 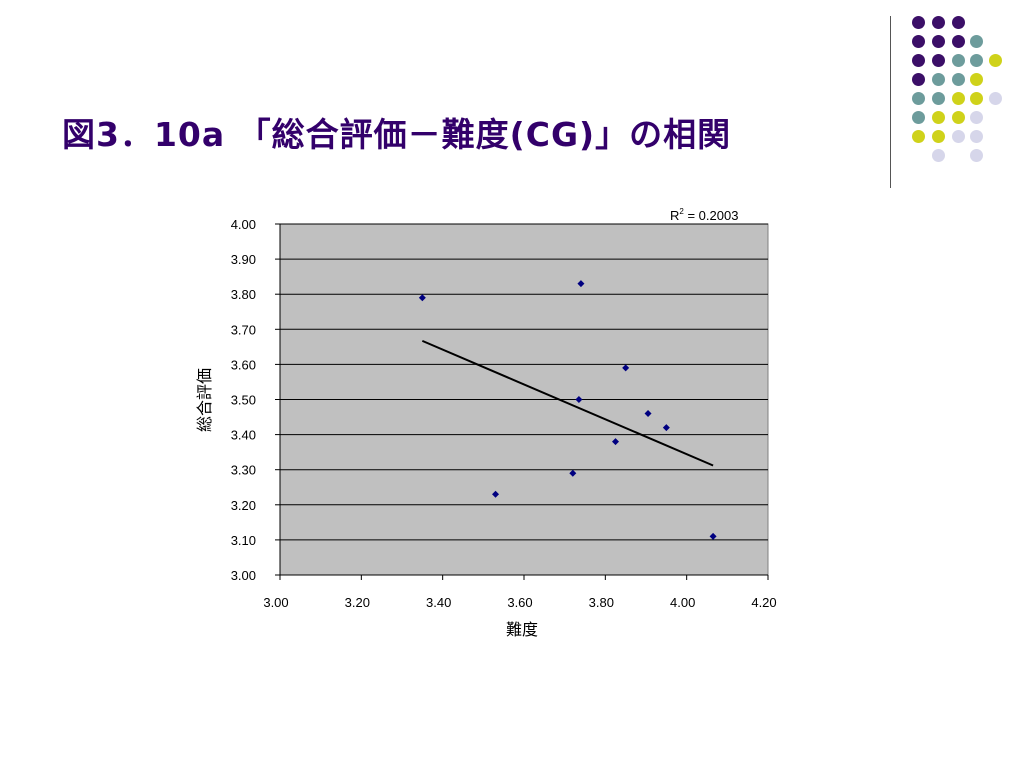 What do you see at coordinates (243, 575) in the screenshot?
I see `y-tick-label: 3.00` at bounding box center [243, 575].